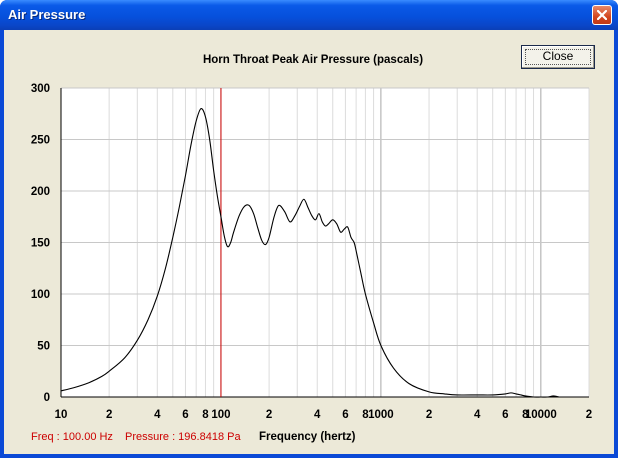  Describe the element at coordinates (40, 89) in the screenshot. I see `y-tick-label: 300` at that location.